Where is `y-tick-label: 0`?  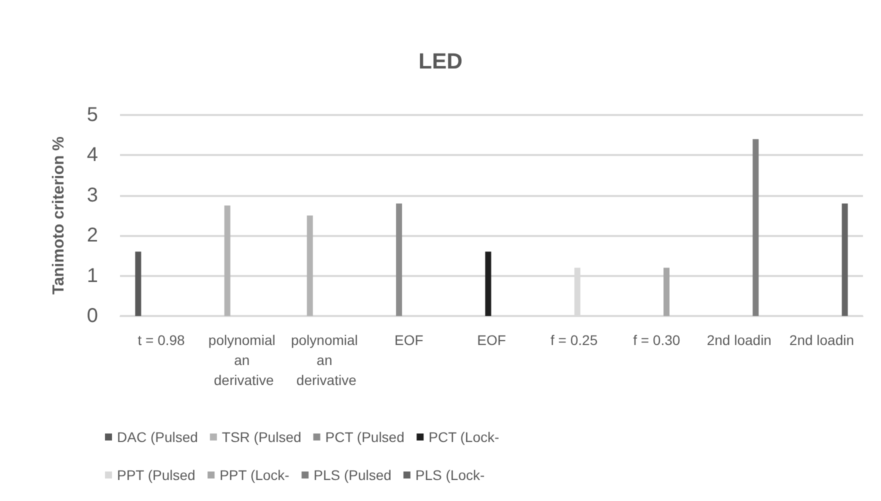
y-tick-label: 0 is located at coordinates (92, 316).